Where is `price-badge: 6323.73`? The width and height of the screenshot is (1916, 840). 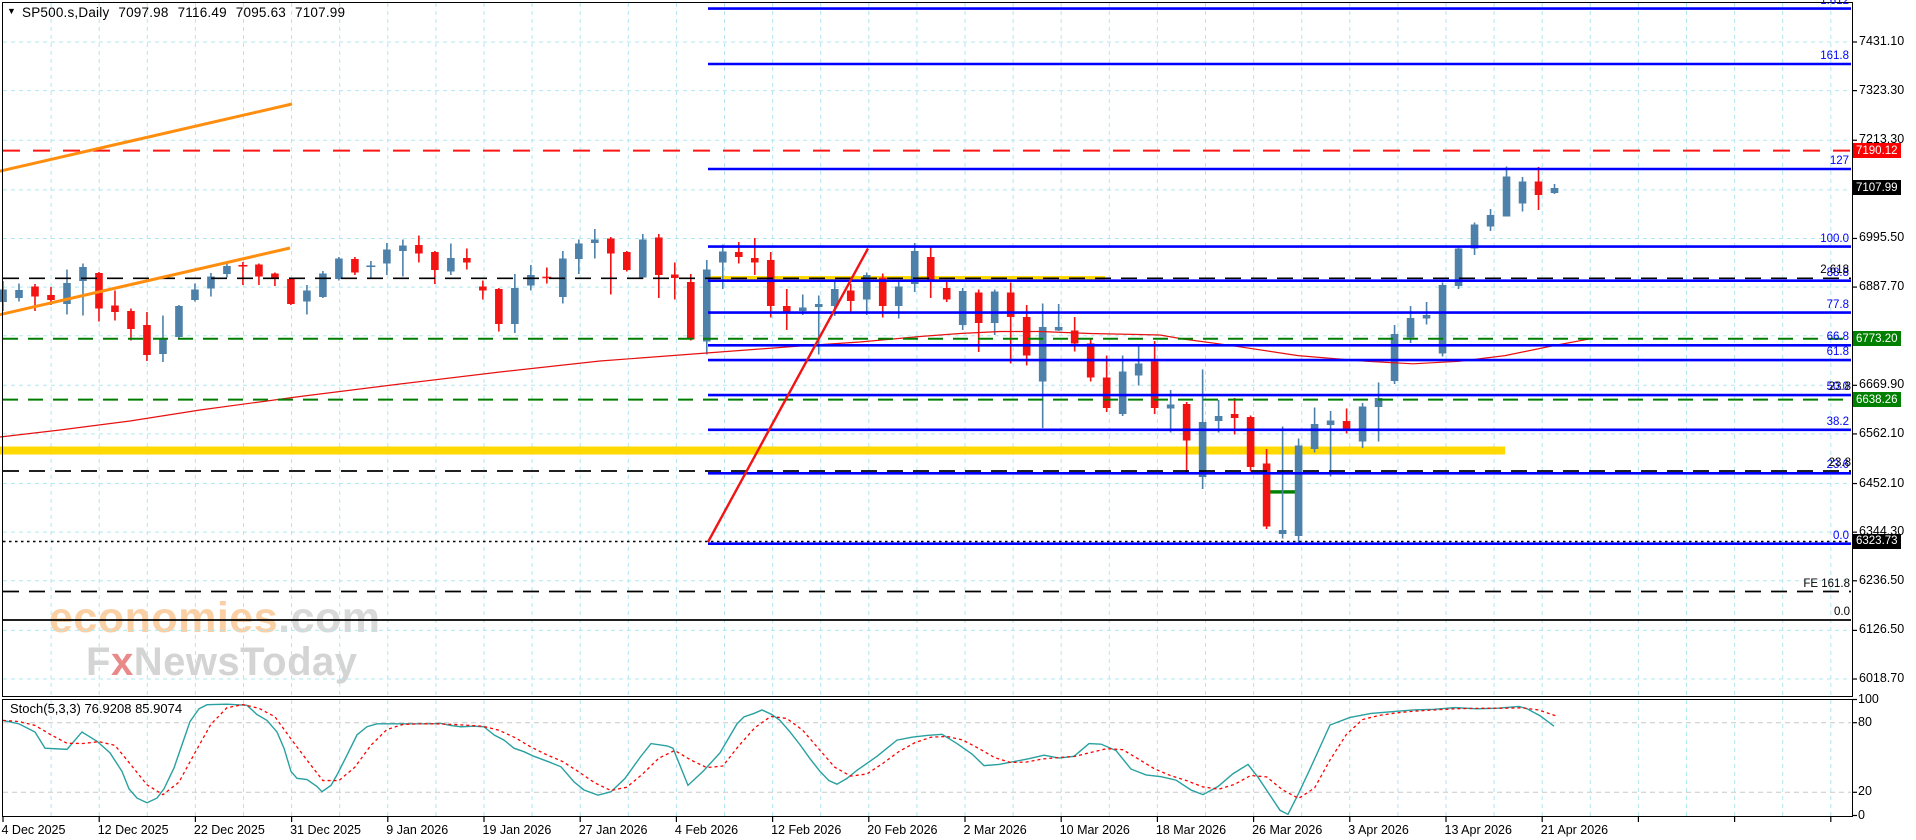 price-badge: 6323.73 is located at coordinates (1877, 541).